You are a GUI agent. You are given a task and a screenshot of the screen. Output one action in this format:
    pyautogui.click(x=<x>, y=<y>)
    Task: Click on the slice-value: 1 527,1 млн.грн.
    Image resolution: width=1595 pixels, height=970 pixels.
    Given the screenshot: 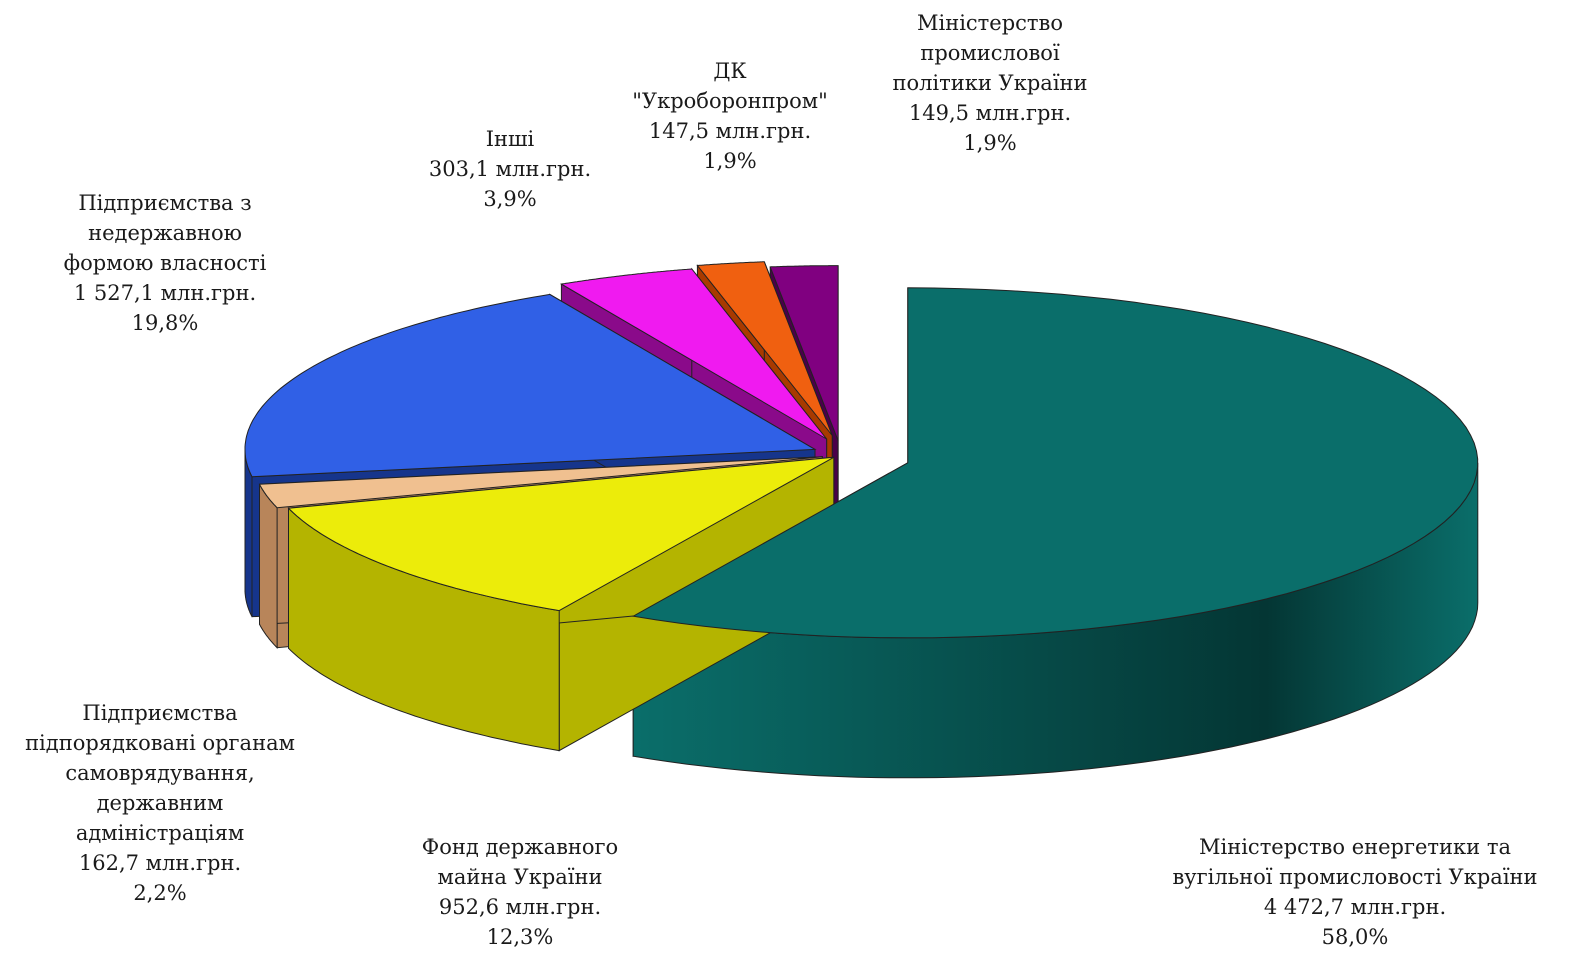 What is the action you would take?
    pyautogui.click(x=165, y=293)
    